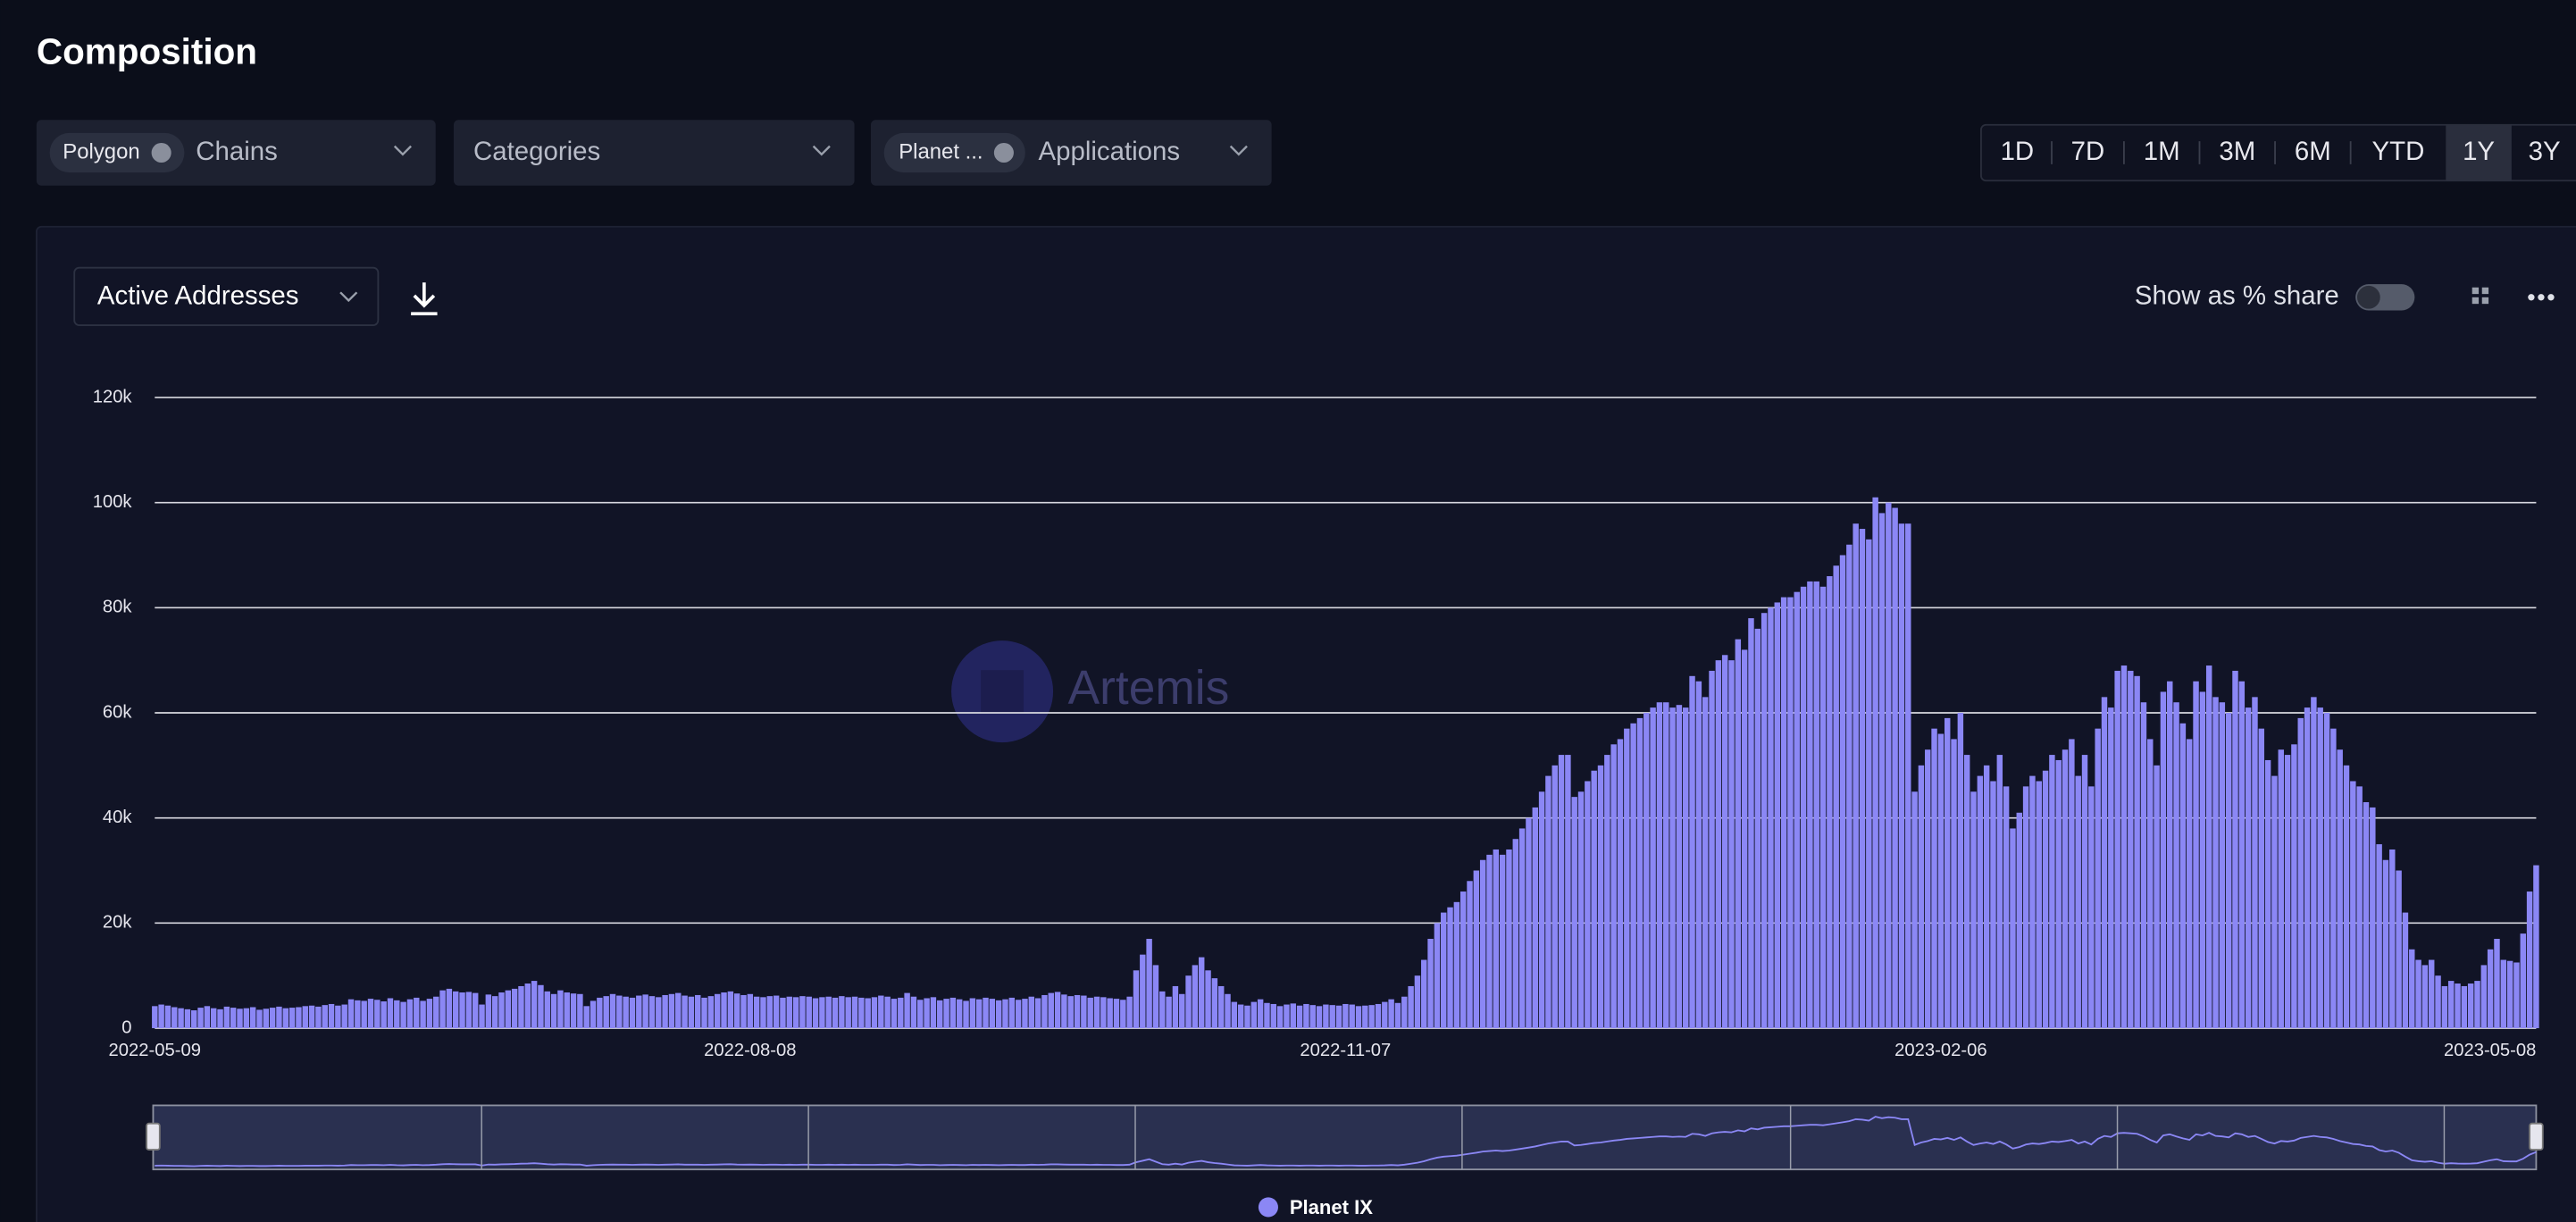 Image resolution: width=2576 pixels, height=1222 pixels. What do you see at coordinates (2313, 151) in the screenshot?
I see `range-button: 6M` at bounding box center [2313, 151].